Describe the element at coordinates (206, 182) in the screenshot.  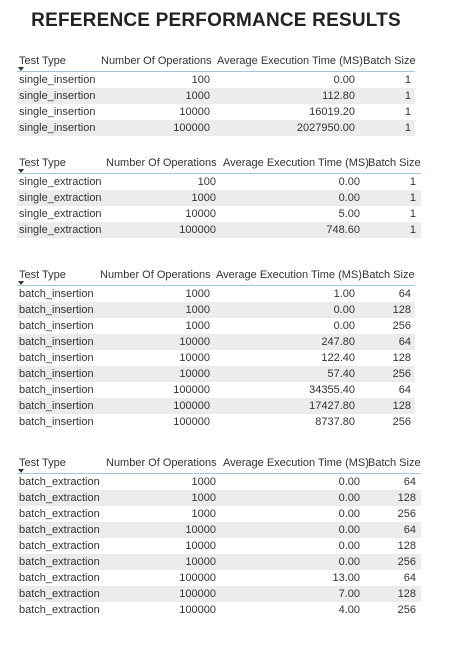
I see `cell-number-of-operations: 100` at that location.